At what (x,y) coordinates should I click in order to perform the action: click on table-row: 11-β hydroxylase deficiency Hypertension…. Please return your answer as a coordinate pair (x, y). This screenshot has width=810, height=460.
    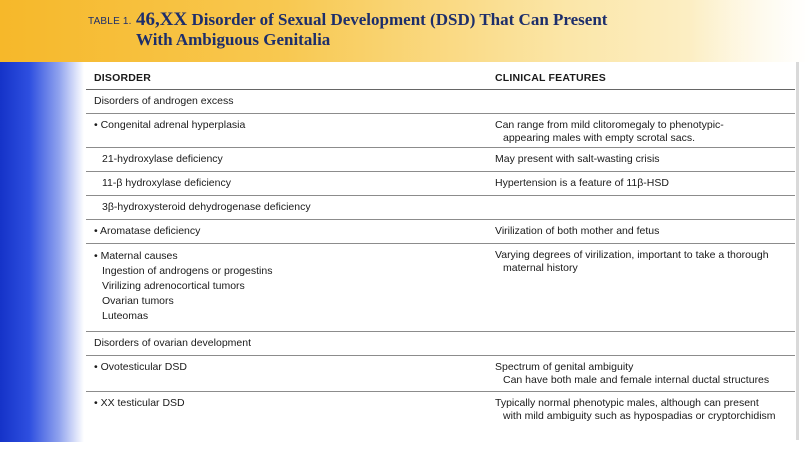
    Looking at the image, I should click on (440, 184).